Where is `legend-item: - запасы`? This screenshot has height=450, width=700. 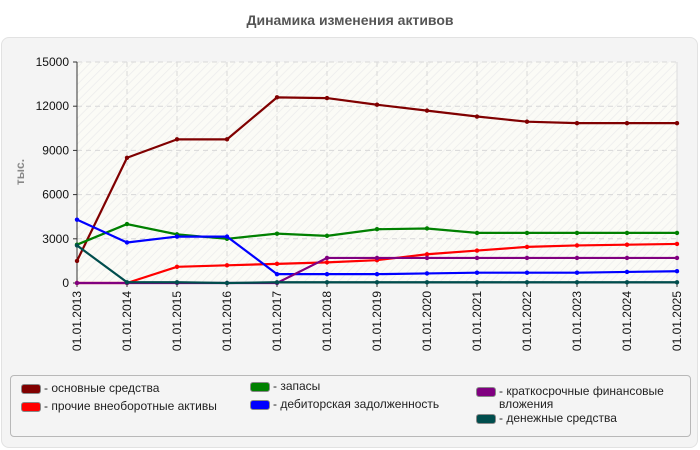
legend-item: - запасы is located at coordinates (285, 386).